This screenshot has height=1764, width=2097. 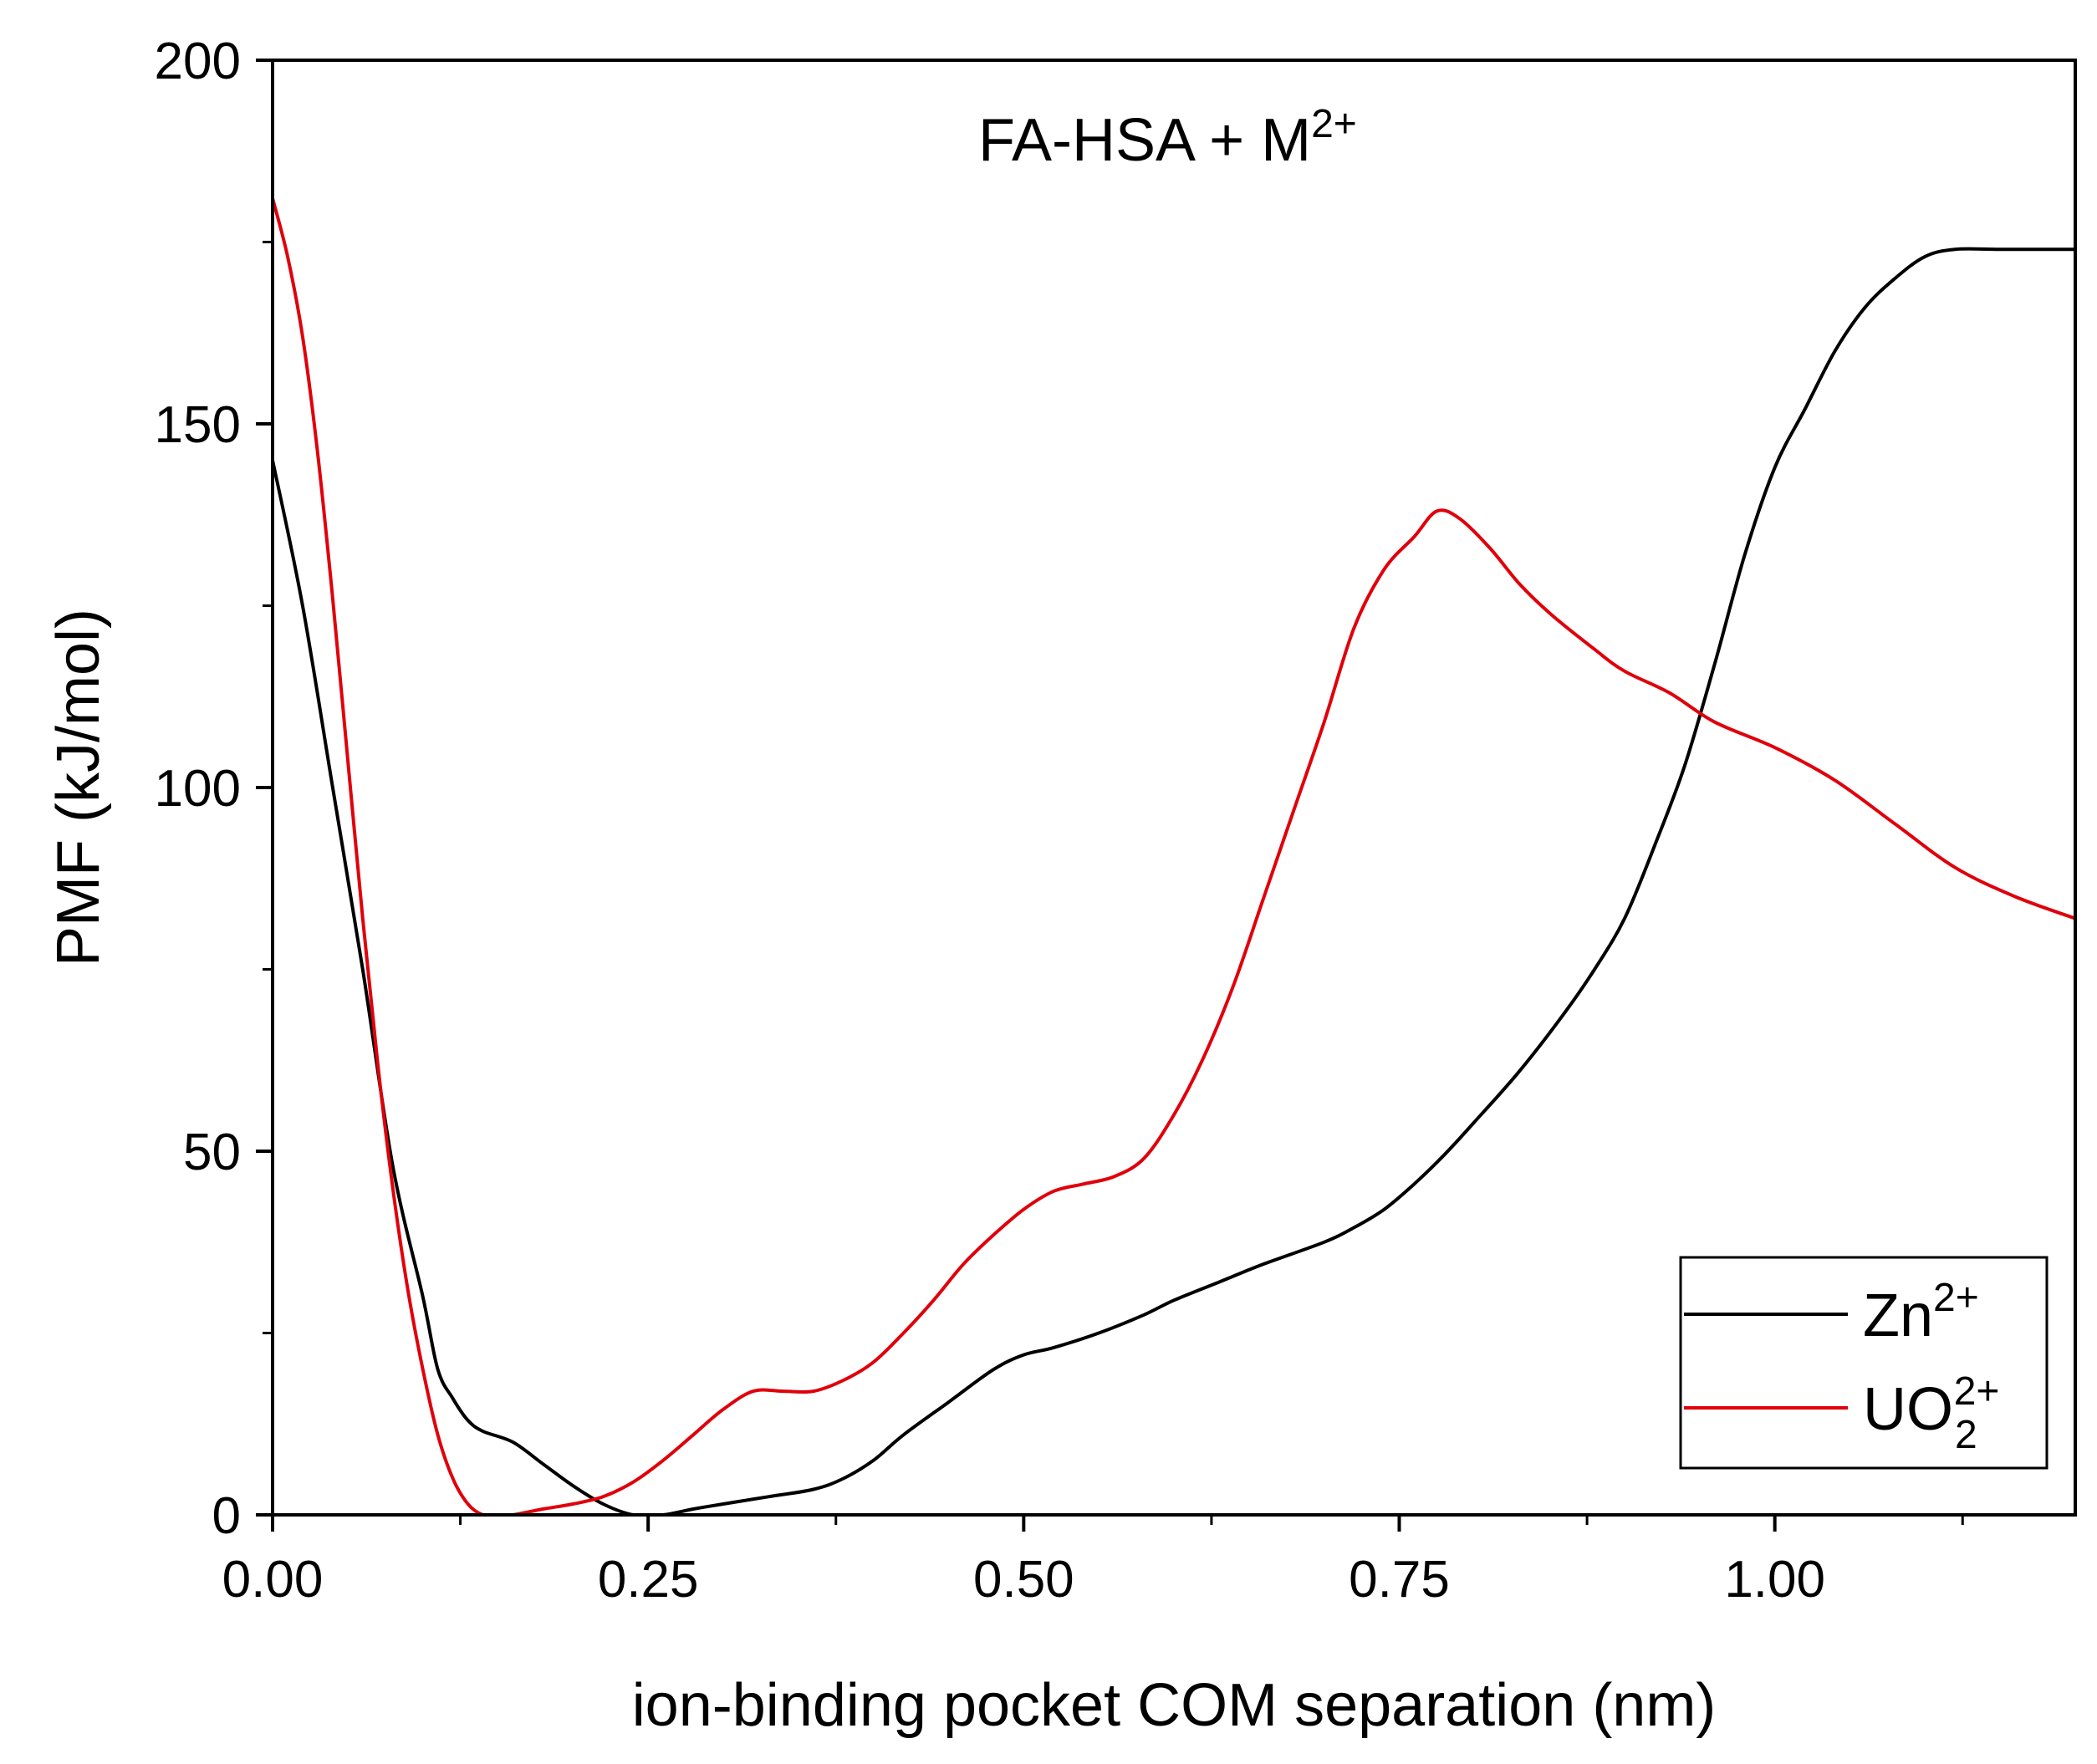 I want to click on x-tick-labels: 0.00 0.25 0.50 0.75 1.00, so click(x=1024, y=1580).